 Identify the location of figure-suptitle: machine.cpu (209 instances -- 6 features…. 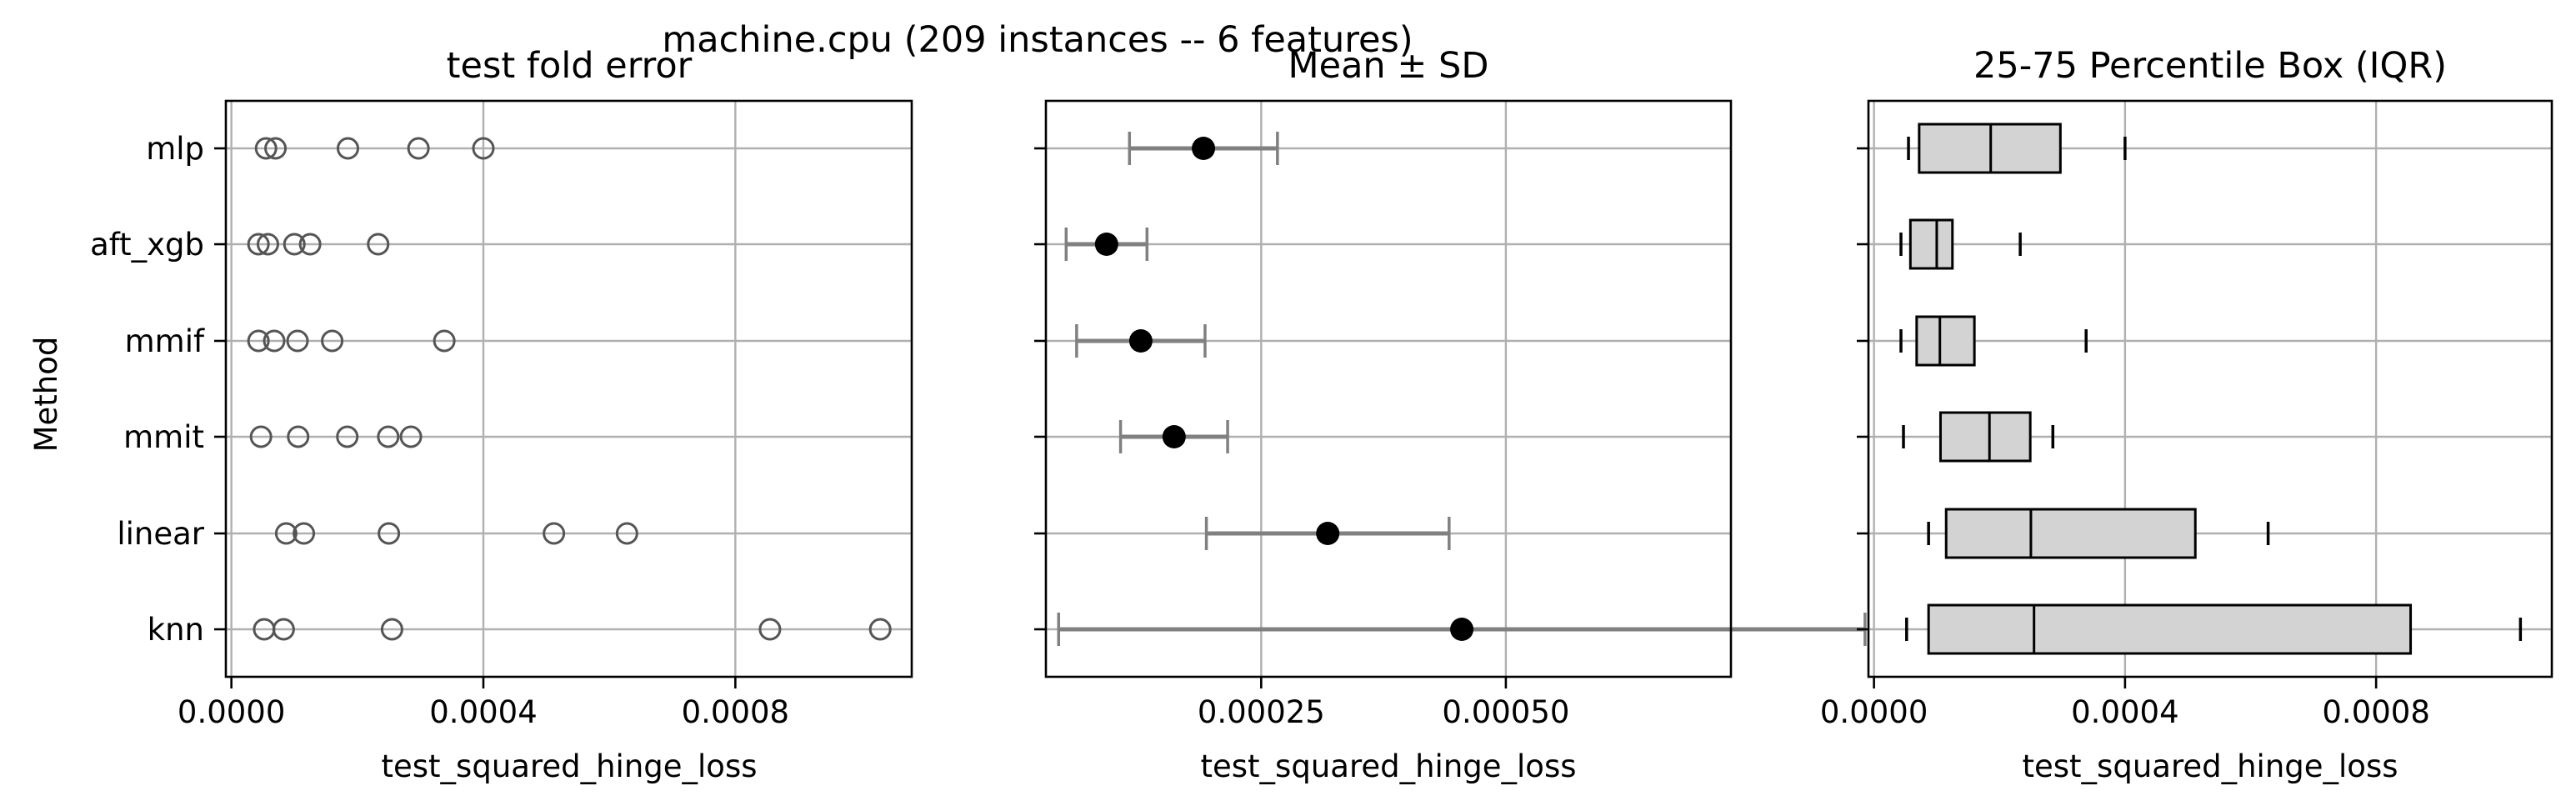
(1037, 40).